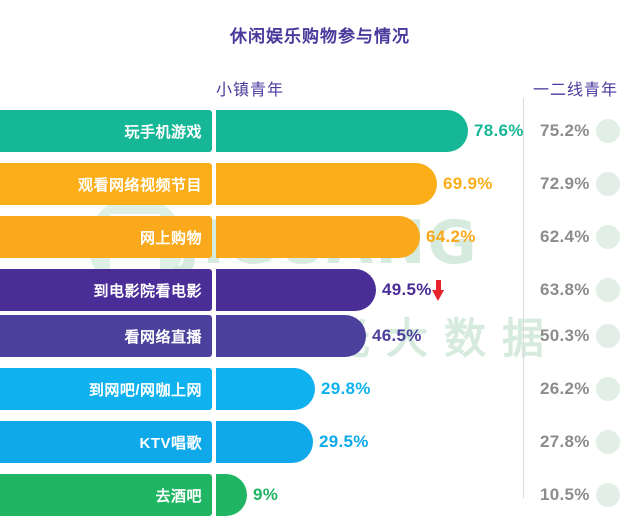 Image resolution: width=640 pixels, height=530 pixels. Describe the element at coordinates (565, 130) in the screenshot. I see `compare-value-label: 75.2%` at that location.